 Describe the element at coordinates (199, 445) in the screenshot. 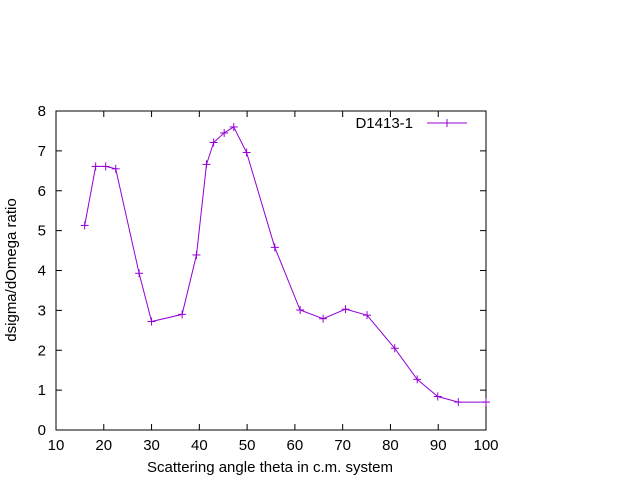

I see `x-tick-label: 40` at that location.